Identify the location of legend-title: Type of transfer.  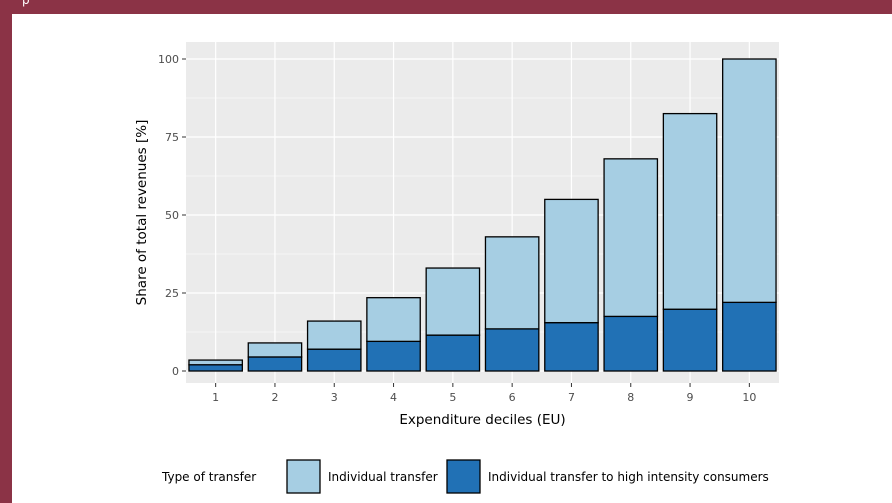
(208, 477).